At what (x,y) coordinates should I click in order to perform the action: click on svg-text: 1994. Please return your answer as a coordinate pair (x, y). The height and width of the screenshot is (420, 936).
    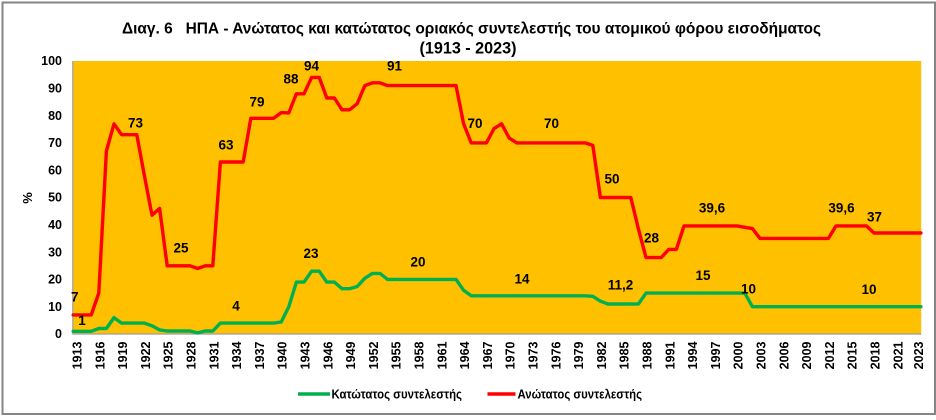
    Looking at the image, I should click on (693, 355).